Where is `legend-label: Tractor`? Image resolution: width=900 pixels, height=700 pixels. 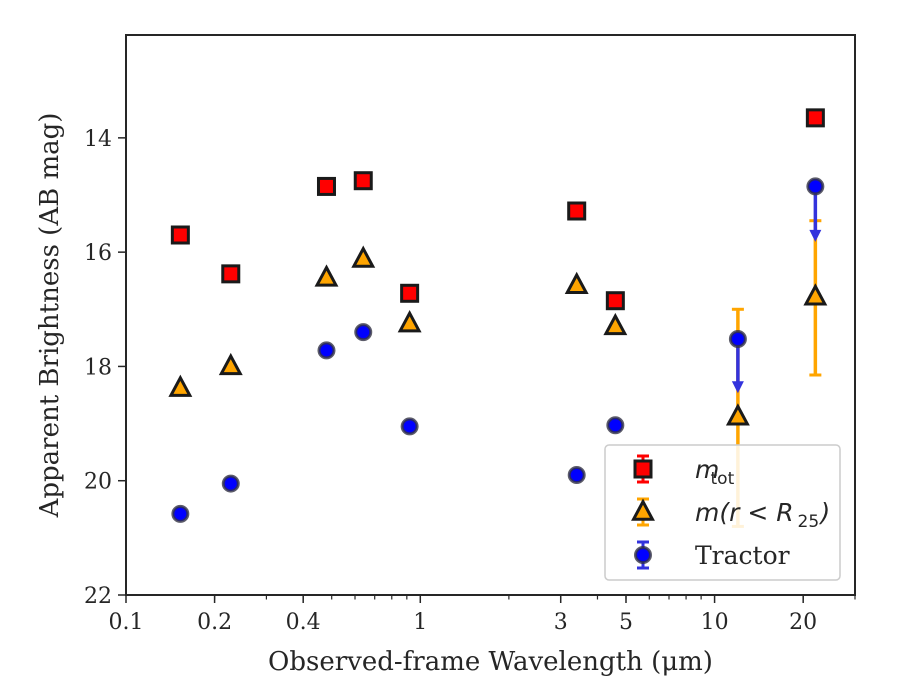
legend-label: Tractor is located at coordinates (742, 555).